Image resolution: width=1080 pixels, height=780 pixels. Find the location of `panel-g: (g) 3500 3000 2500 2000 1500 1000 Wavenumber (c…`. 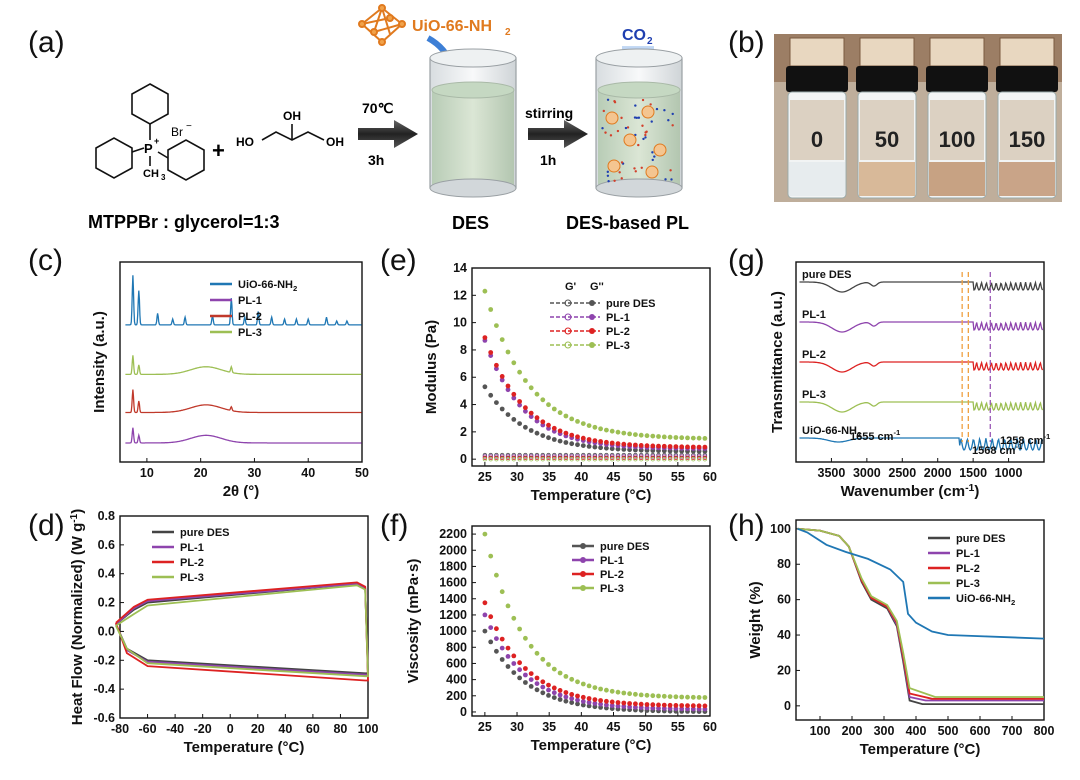

panel-g: (g) 3500 3000 2500 2000 1500 1000 Wavenumber (c… is located at coordinates (889, 372).